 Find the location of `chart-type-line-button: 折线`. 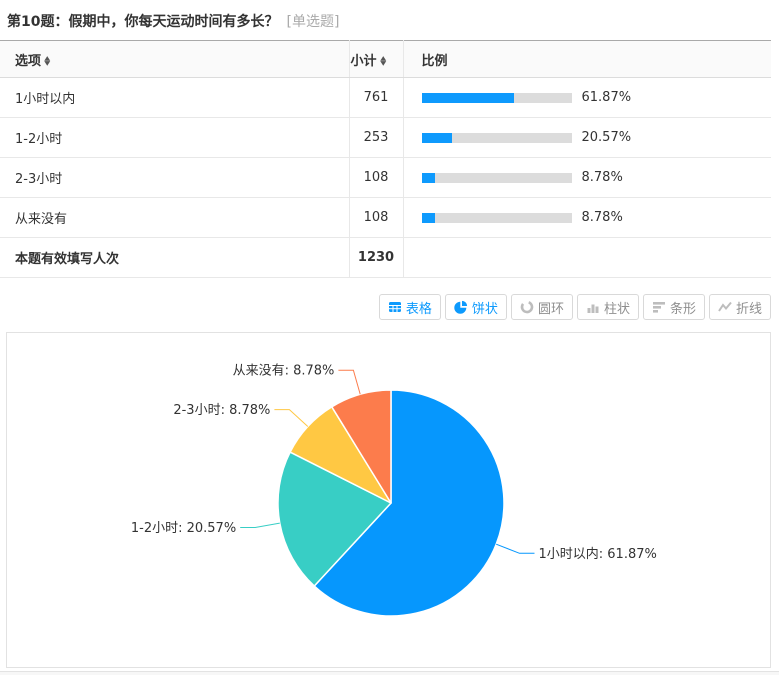

chart-type-line-button: 折线 is located at coordinates (739, 307).